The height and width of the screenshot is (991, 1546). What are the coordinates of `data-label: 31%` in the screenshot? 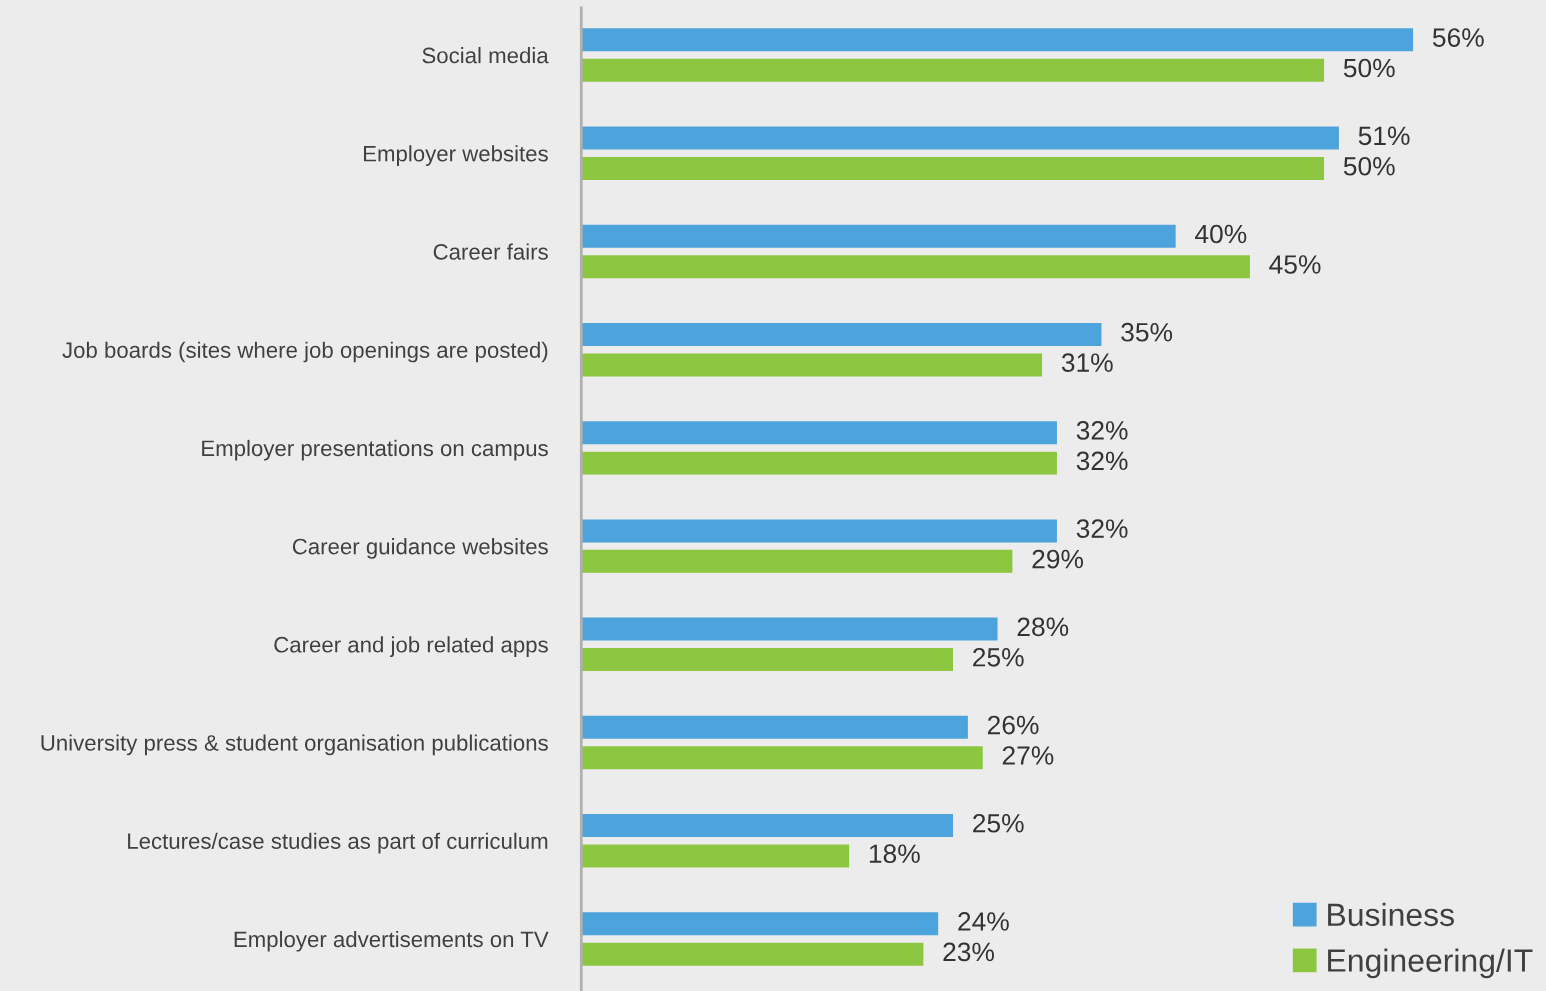 It's located at (1087, 362).